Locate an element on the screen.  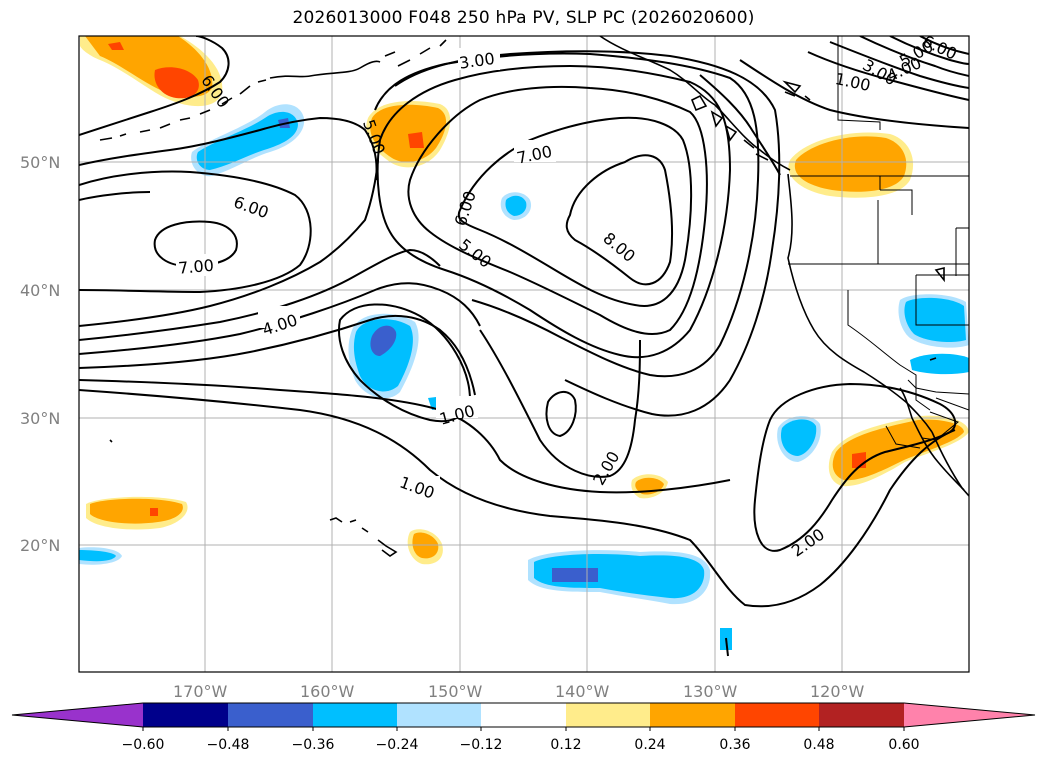
lat-axis: 50°N 40°N 30°N 20°N is located at coordinates (40, 354).